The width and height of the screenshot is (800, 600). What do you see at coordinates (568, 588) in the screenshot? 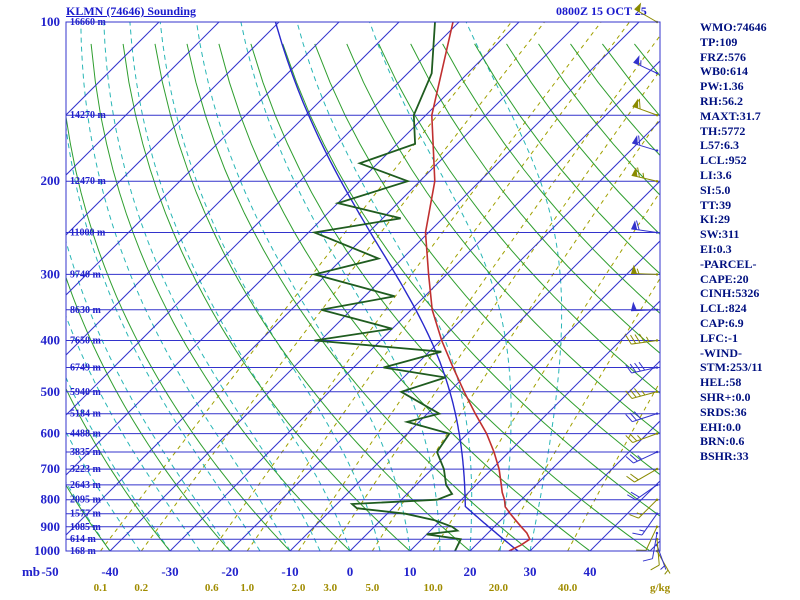
I see `mixing-ratio-label: 40.0` at bounding box center [568, 588].